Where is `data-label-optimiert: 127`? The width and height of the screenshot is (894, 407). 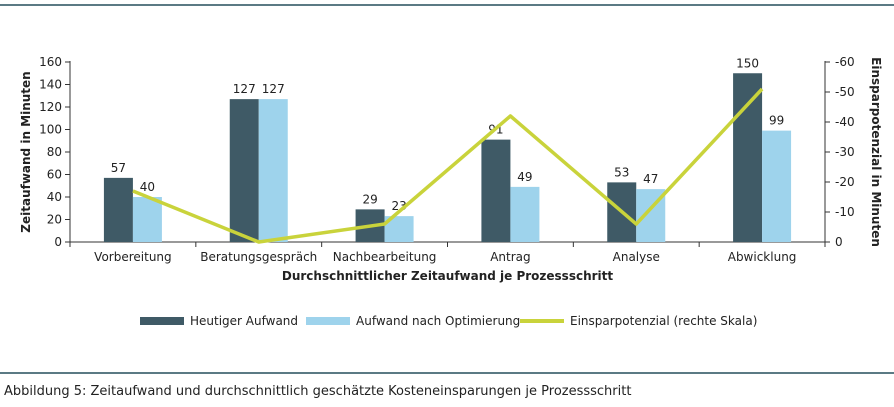
data-label-optimiert: 127 is located at coordinates (273, 89).